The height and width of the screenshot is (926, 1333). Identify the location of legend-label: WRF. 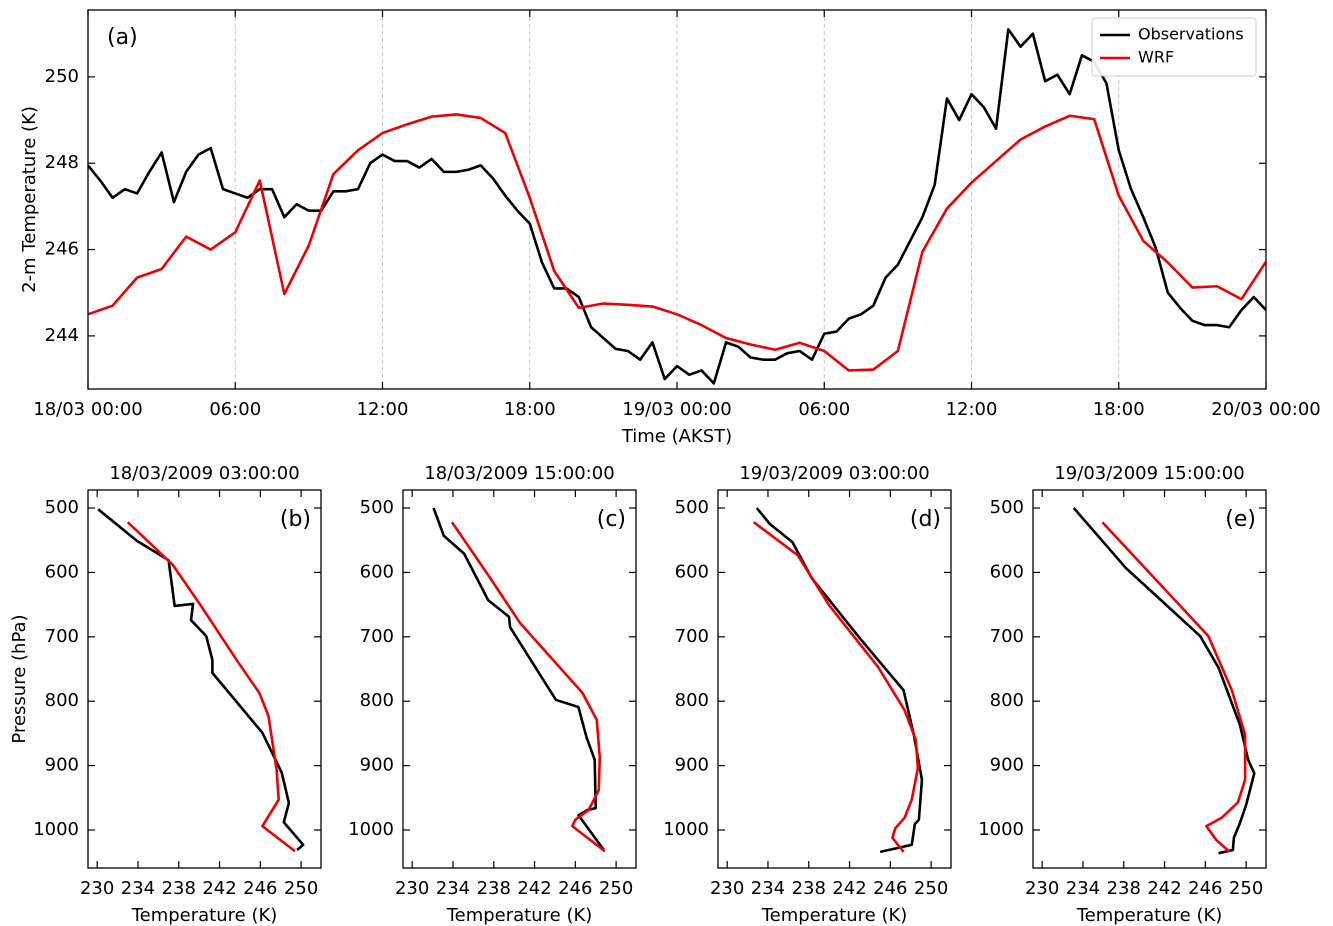
(1156, 57).